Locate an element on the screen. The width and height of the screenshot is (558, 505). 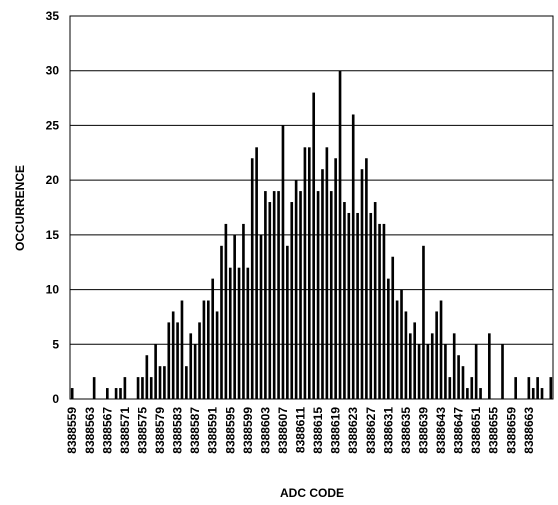
x-tick-label: 8388635 is located at coordinates (406, 430).